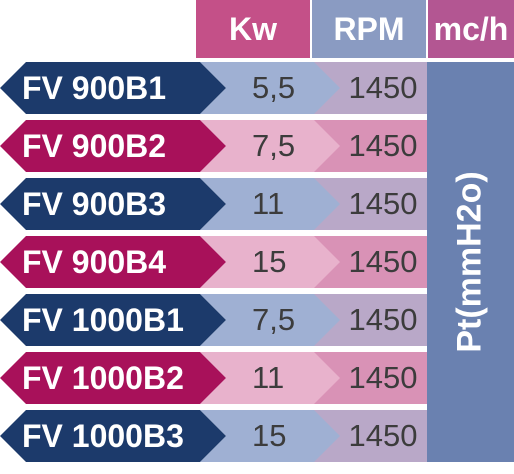  I want to click on header-flow: mc/h, so click(471, 29).